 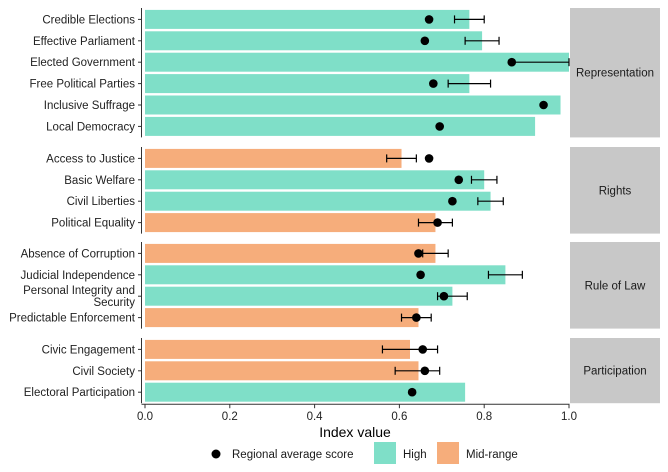 I want to click on legend-mid-range-label: Mid-range, so click(x=492, y=455).